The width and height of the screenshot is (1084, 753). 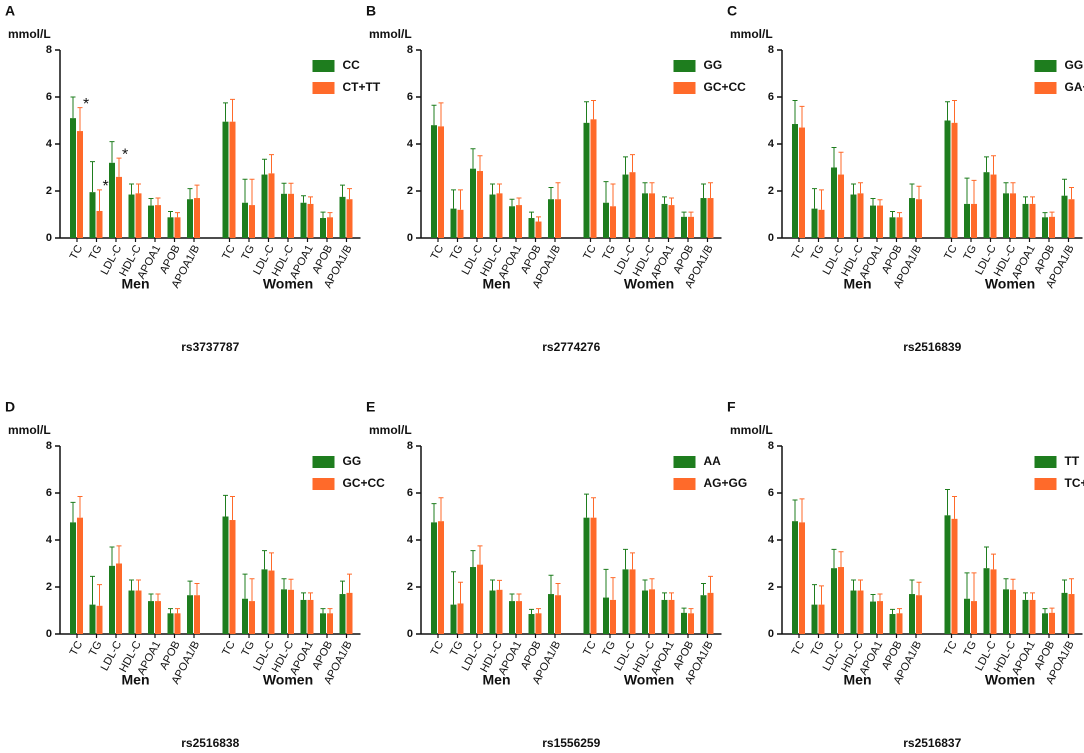 I want to click on y-tick-label: 8, so click(x=771, y=446).